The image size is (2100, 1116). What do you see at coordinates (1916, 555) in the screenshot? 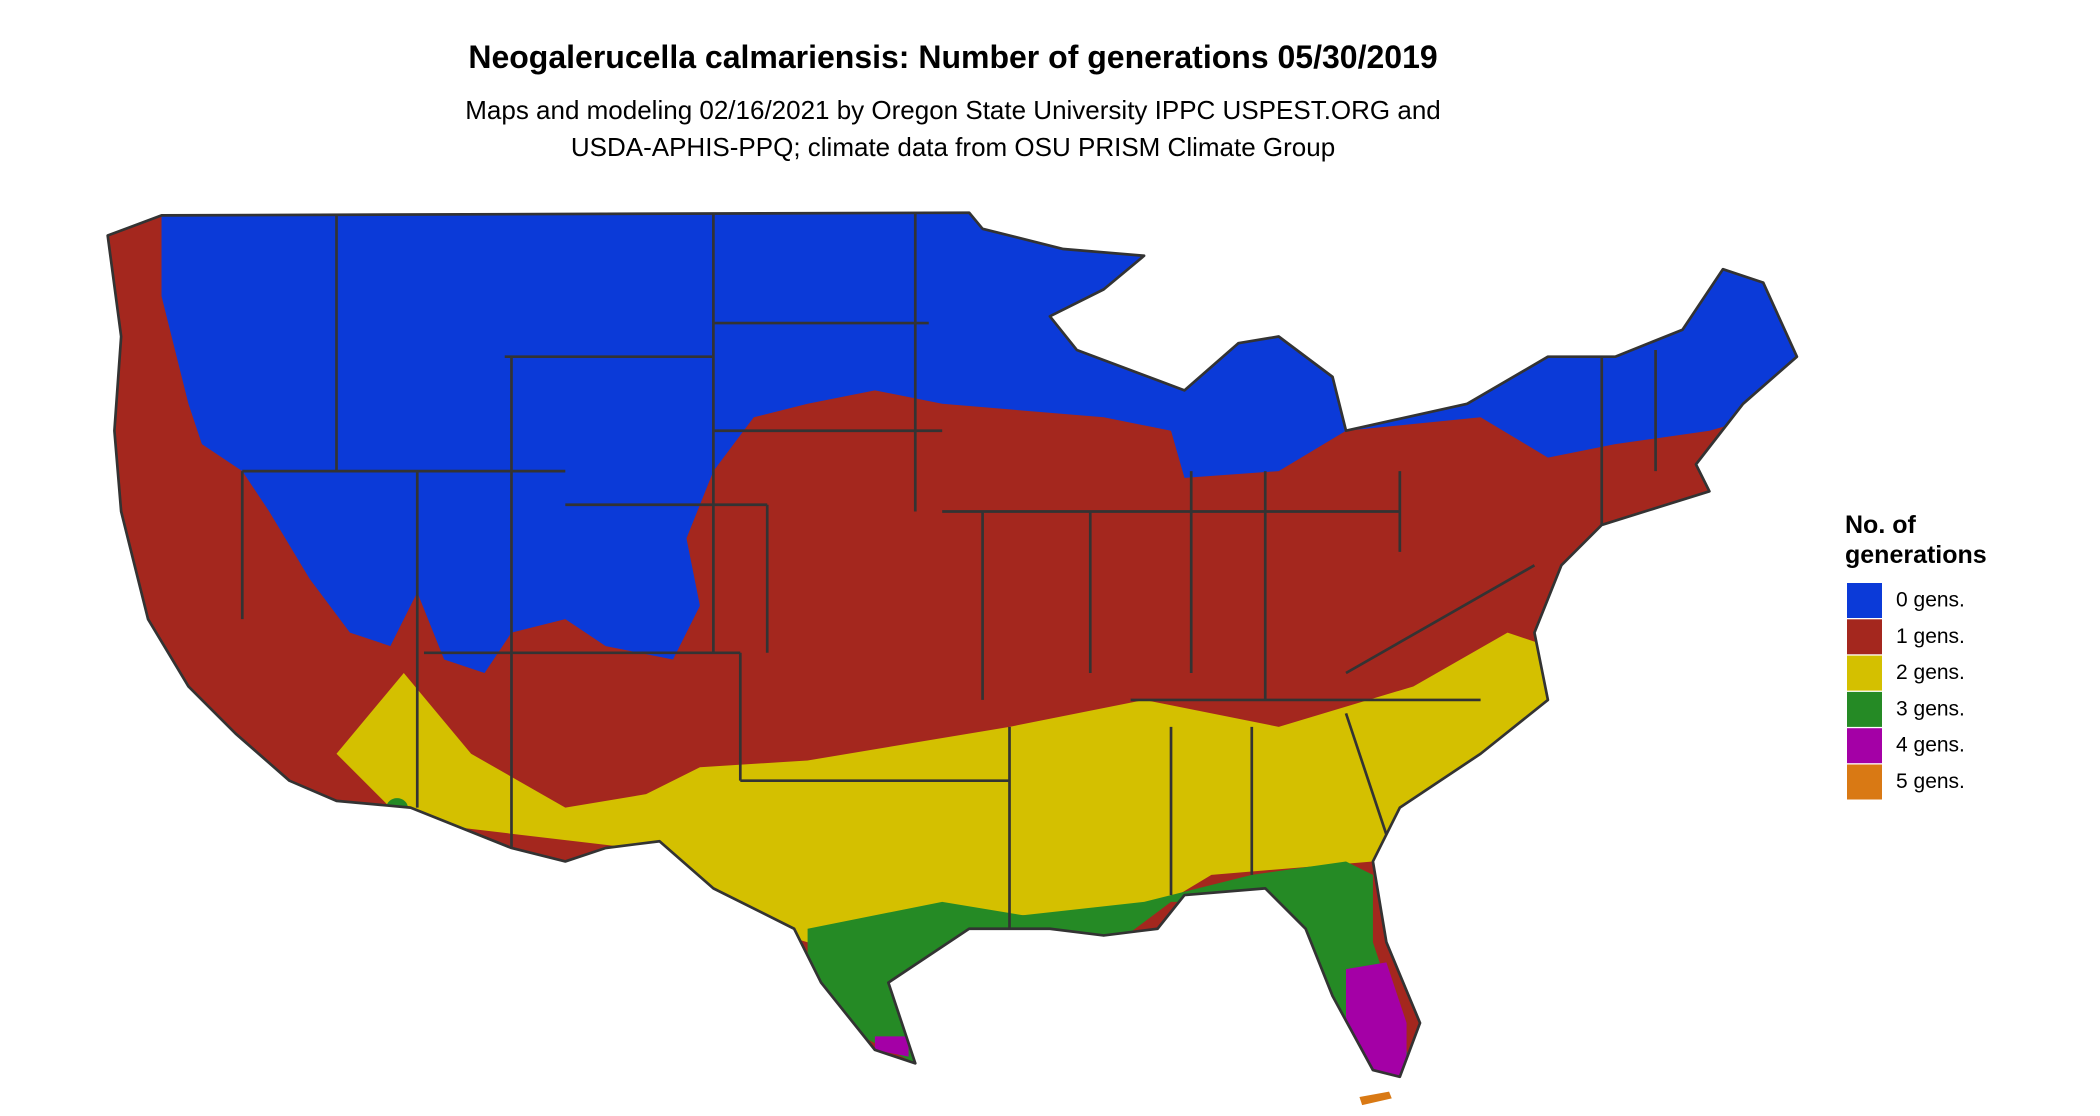
I see `legend-title: generations` at bounding box center [1916, 555].